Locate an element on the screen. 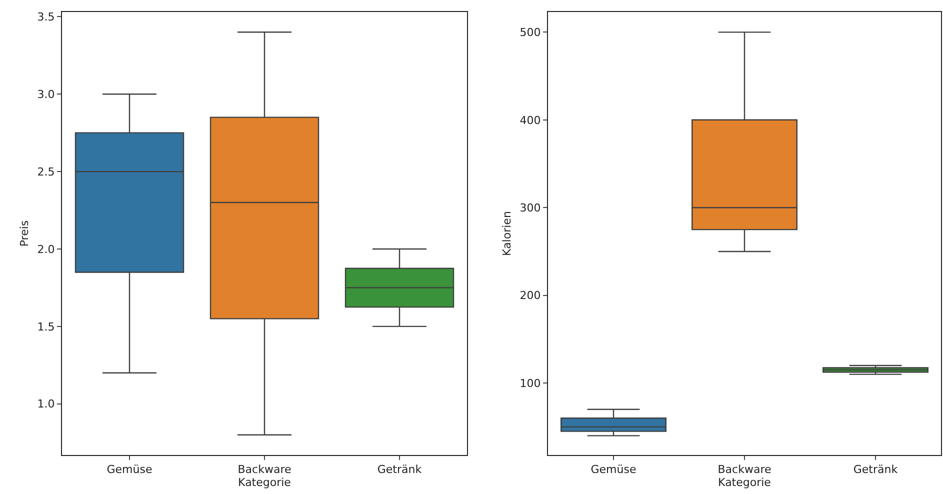 This screenshot has height=495, width=943. y-axis-title: Preis is located at coordinates (24, 233).